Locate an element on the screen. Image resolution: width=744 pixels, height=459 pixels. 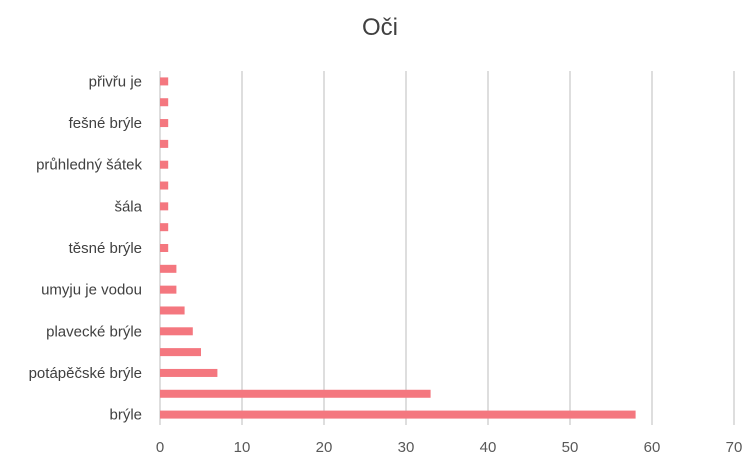
x-tick-label: 0 is located at coordinates (160, 447).